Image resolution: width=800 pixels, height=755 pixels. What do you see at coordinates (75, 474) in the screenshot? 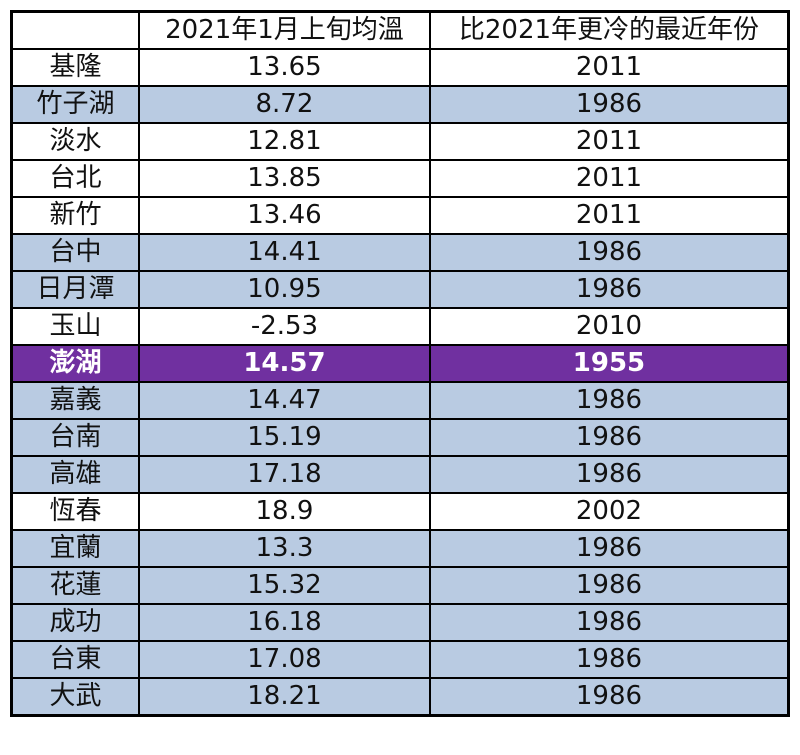
I see `station-cell: 高雄` at bounding box center [75, 474].